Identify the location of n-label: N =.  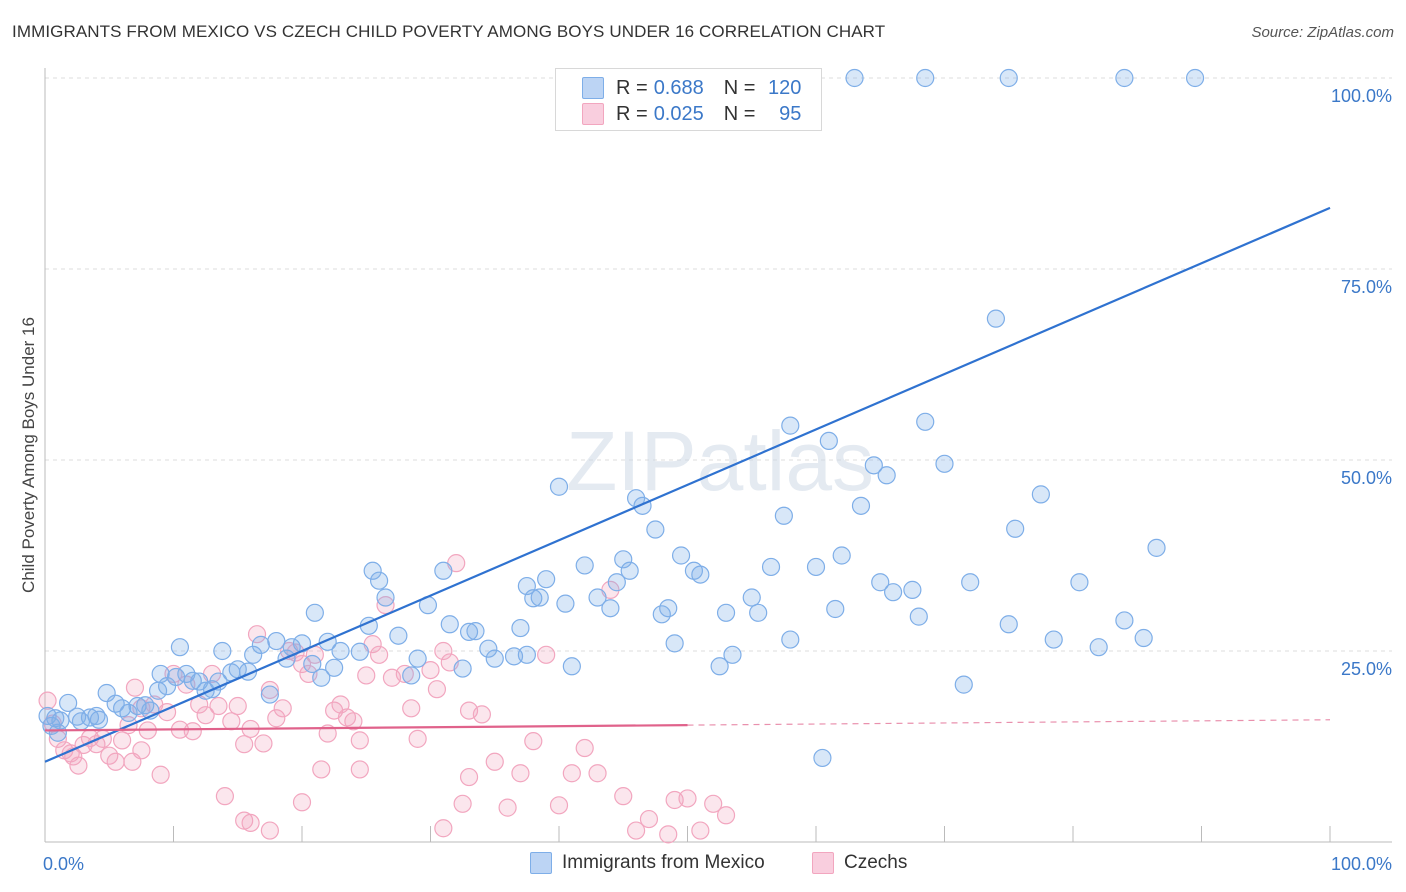
(739, 87).